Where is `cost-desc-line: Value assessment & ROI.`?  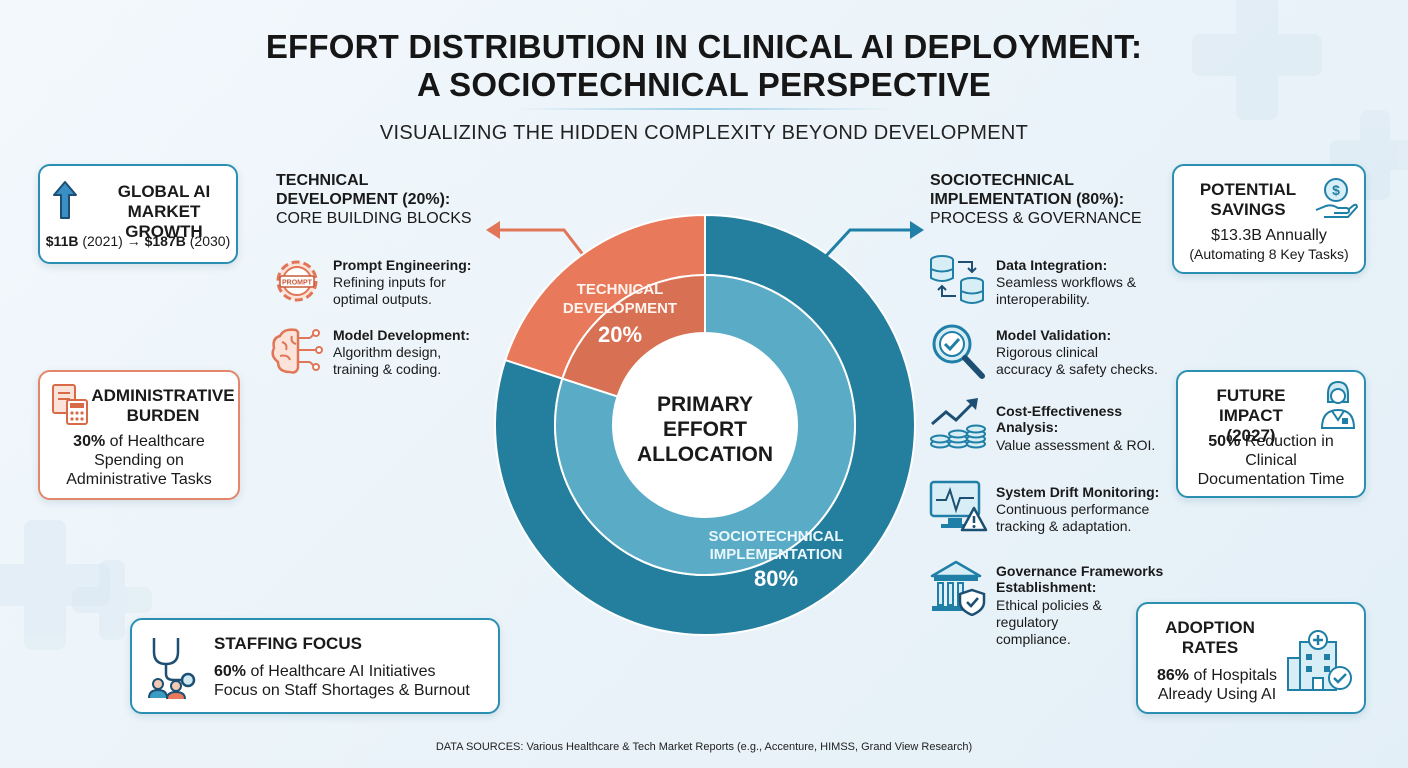
cost-desc-line: Value assessment & ROI. is located at coordinates (1076, 445).